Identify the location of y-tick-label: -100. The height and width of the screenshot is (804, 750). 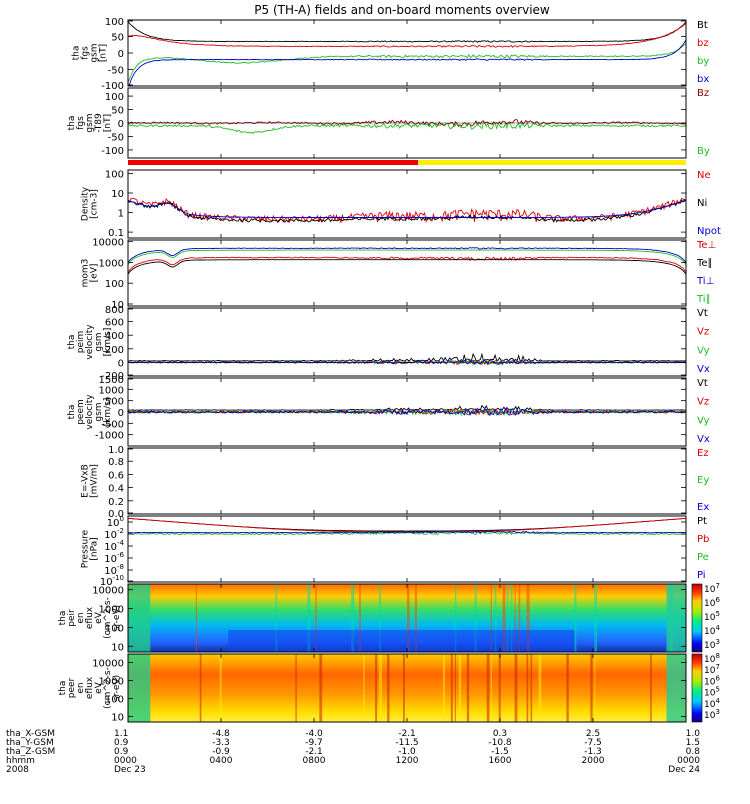
(112, 151).